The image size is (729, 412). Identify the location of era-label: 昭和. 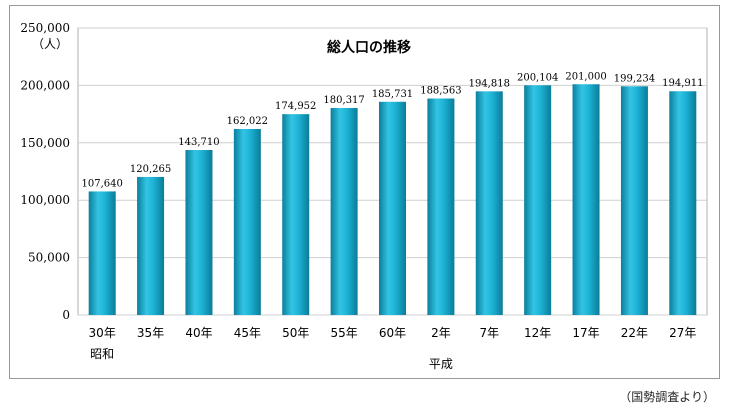
(102, 354).